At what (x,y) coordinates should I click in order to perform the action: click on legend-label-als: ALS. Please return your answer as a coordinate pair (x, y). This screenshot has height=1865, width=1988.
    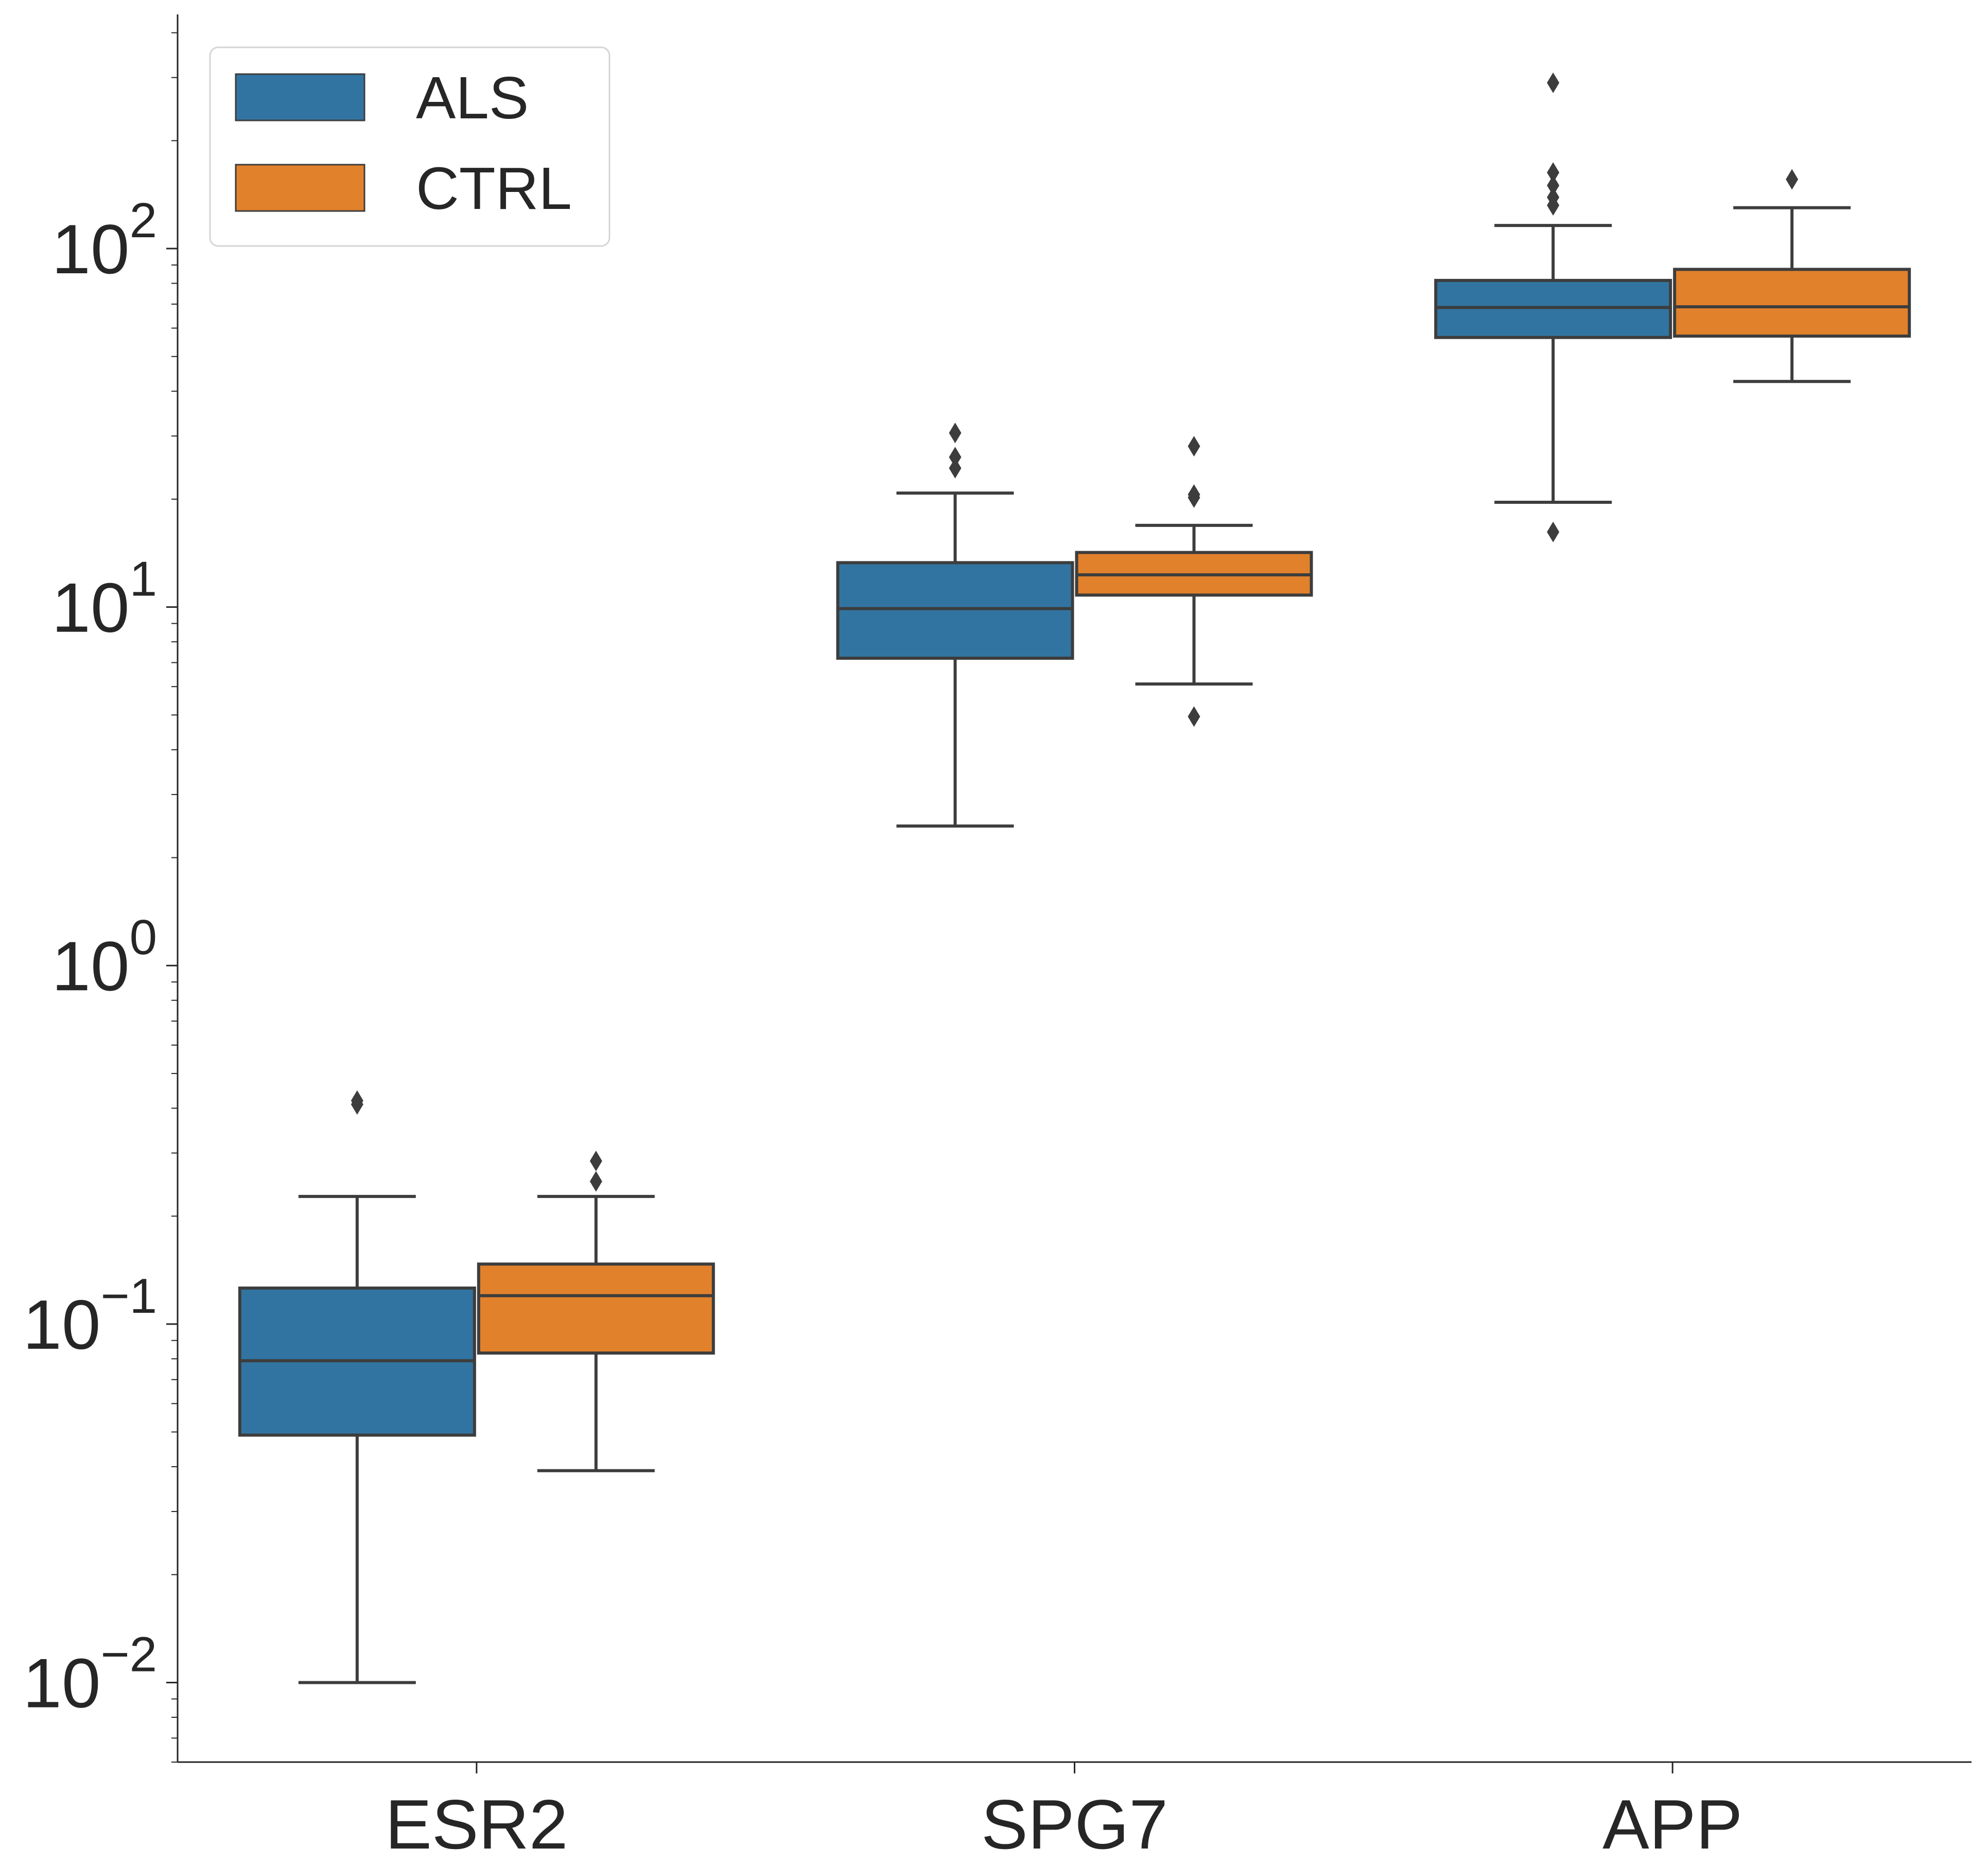
    Looking at the image, I should click on (473, 97).